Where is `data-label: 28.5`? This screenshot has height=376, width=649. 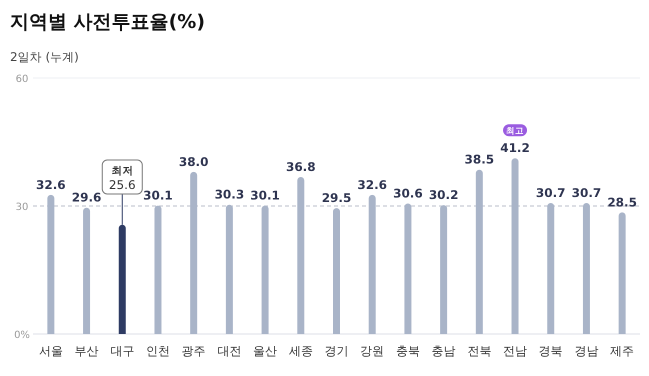 data-label: 28.5 is located at coordinates (622, 202).